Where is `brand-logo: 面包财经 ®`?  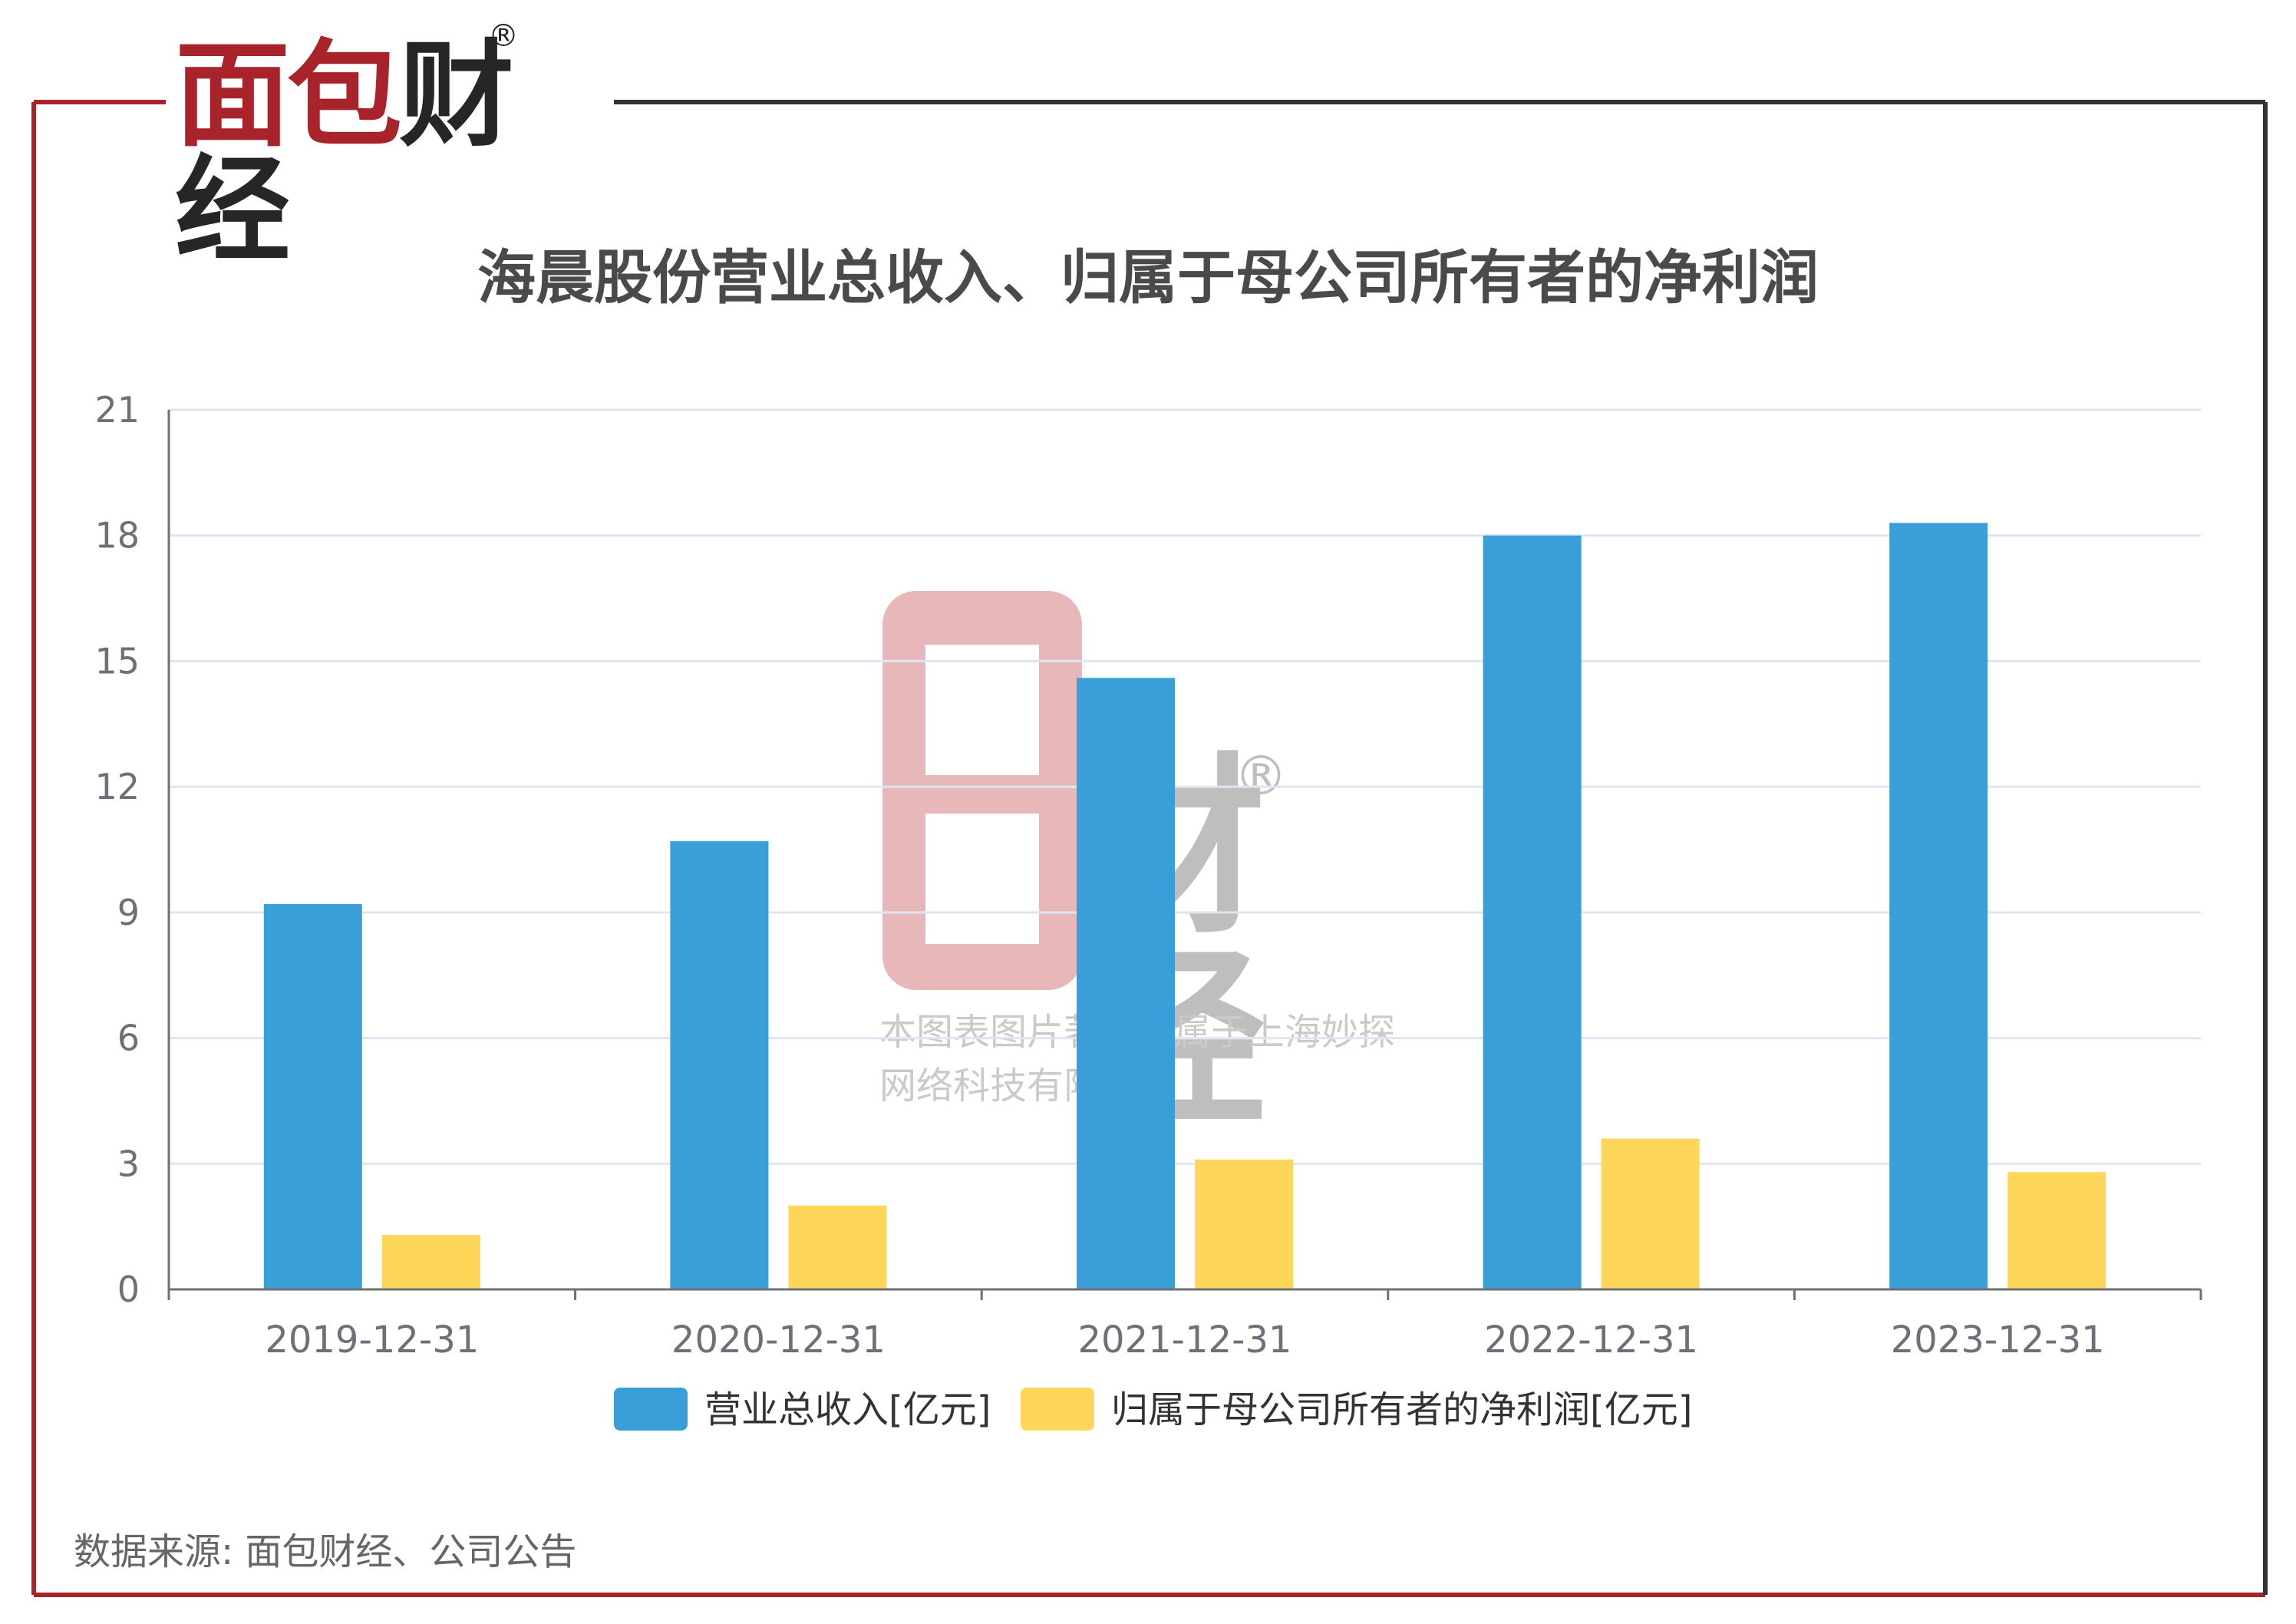 brand-logo: 面包财经 ® is located at coordinates (397, 143).